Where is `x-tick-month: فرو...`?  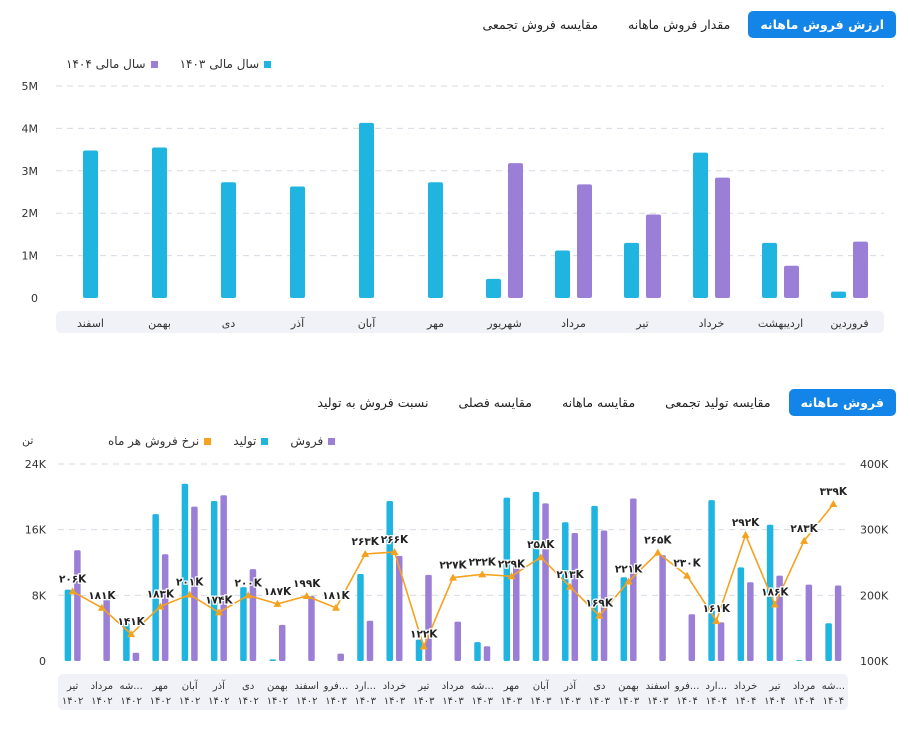
x-tick-month: فرو... is located at coordinates (687, 686).